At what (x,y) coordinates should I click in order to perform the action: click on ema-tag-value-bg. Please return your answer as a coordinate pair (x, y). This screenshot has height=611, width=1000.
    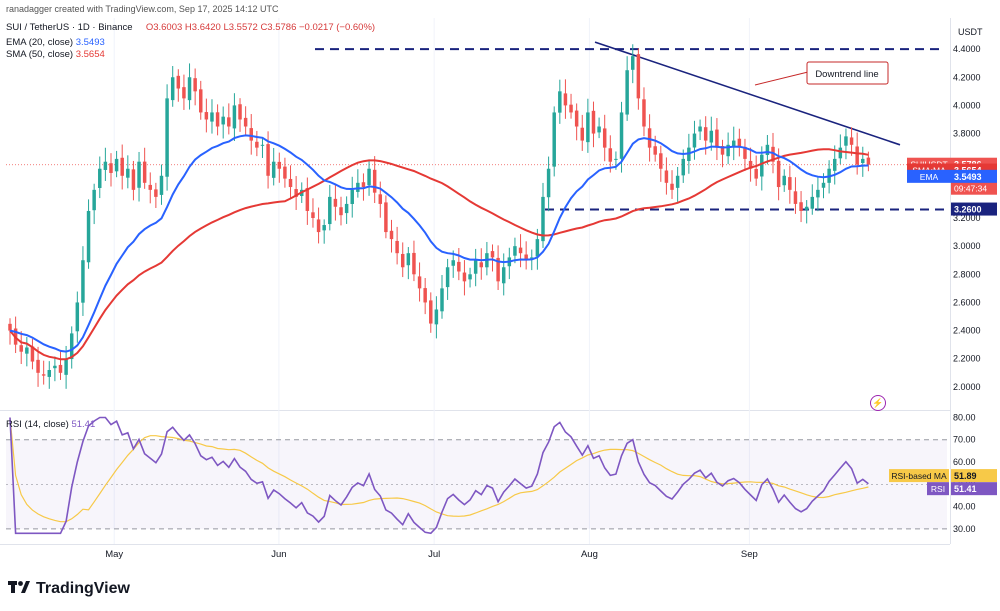
    Looking at the image, I should click on (974, 176).